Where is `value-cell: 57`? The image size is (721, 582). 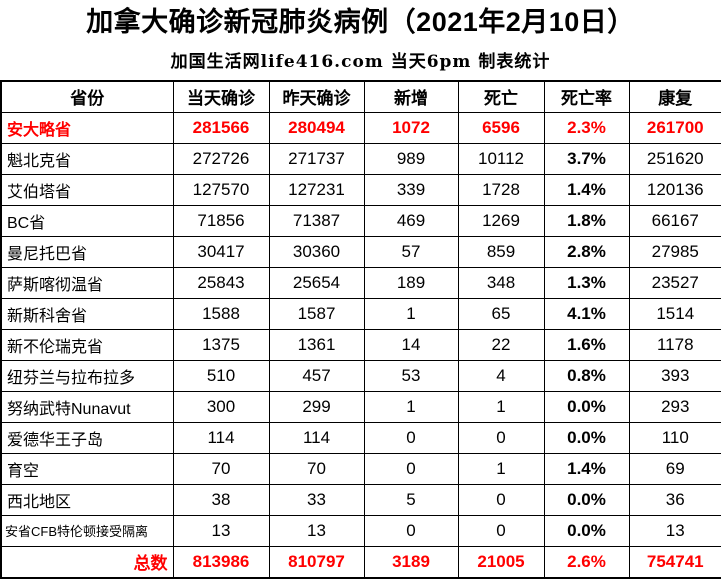
value-cell: 57 is located at coordinates (411, 251).